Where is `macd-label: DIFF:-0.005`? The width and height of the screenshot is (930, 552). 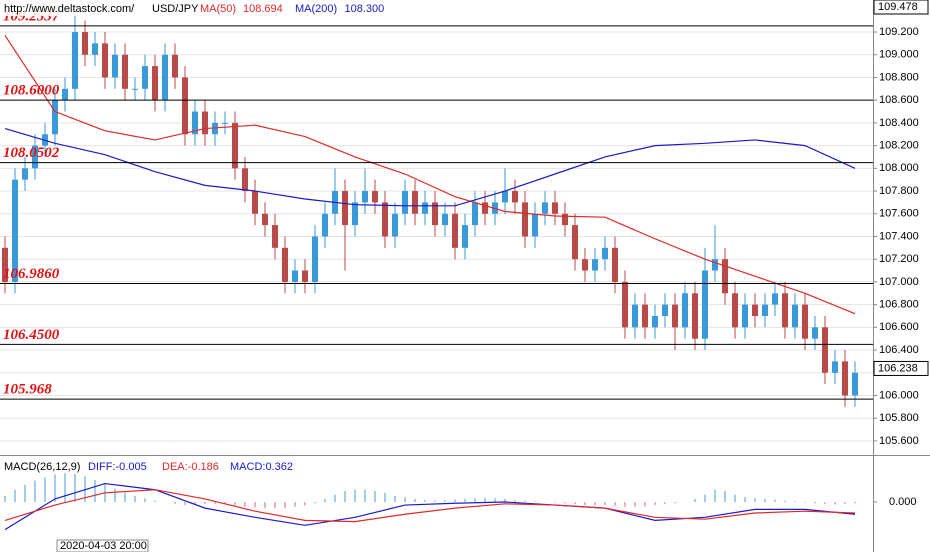 macd-label: DIFF:-0.005 is located at coordinates (117, 467).